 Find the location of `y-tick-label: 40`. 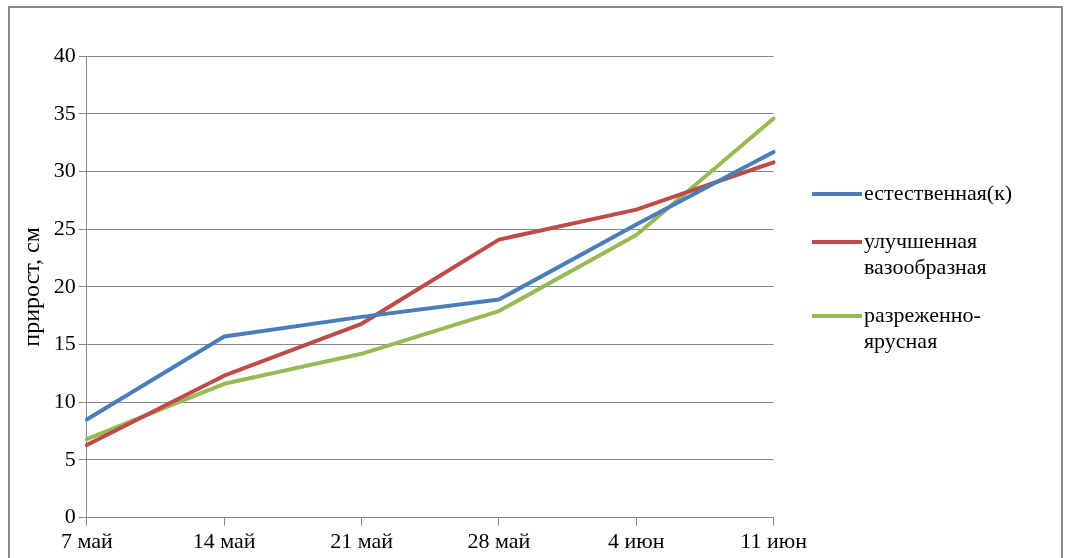

y-tick-label: 40 is located at coordinates (64, 54).